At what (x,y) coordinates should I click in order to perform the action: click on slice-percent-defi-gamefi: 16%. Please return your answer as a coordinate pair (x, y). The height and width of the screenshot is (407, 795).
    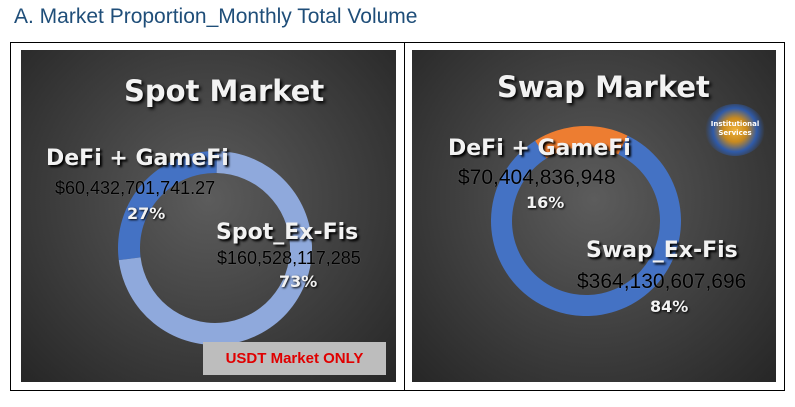
    Looking at the image, I should click on (545, 202).